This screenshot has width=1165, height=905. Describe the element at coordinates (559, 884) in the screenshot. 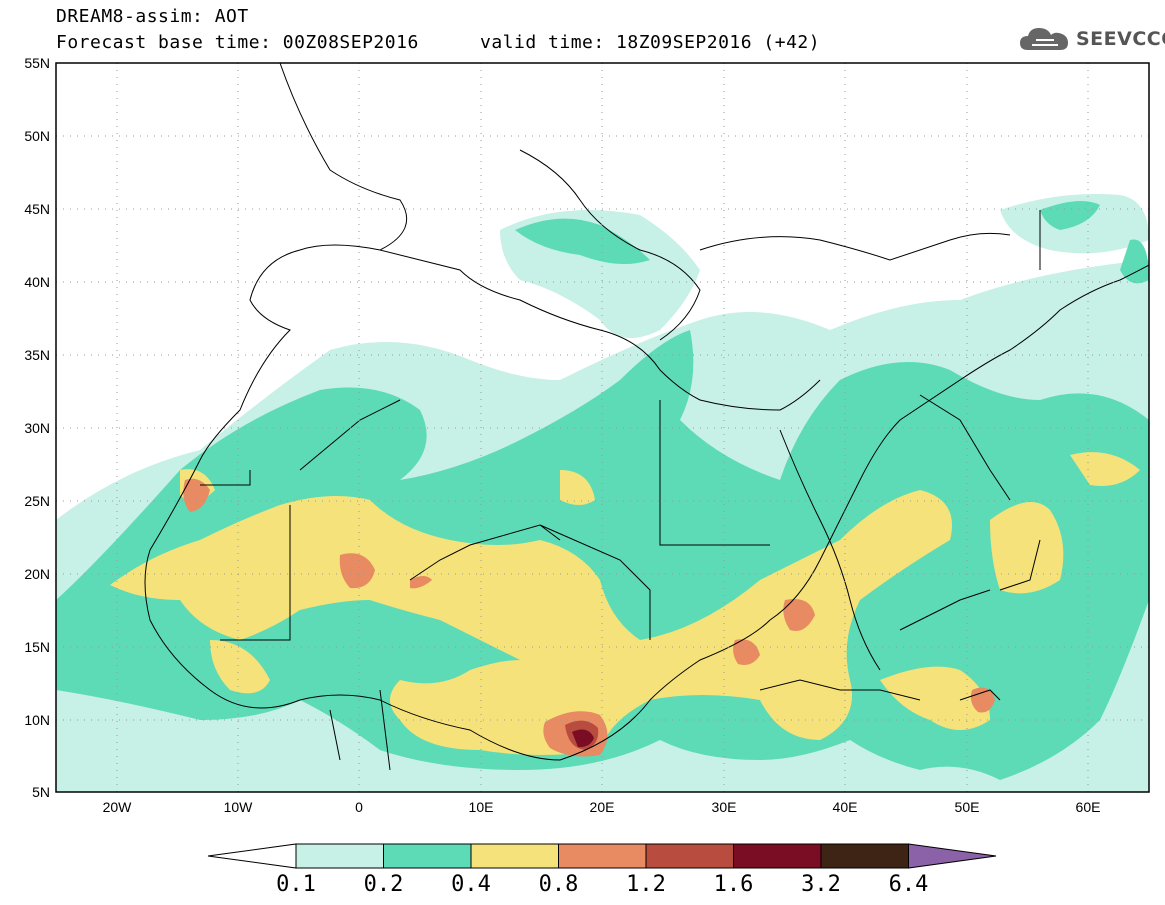

I see `colorbar-label: 0.8` at that location.